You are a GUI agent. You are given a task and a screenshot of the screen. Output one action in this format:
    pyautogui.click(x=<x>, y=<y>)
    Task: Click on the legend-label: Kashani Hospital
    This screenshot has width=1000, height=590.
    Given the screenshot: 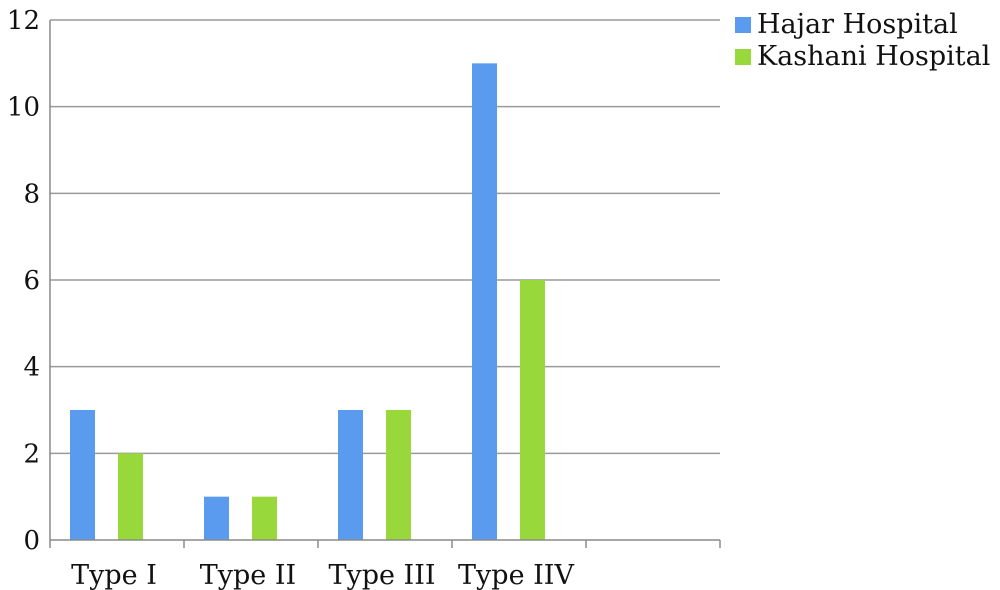 What is the action you would take?
    pyautogui.click(x=873, y=56)
    